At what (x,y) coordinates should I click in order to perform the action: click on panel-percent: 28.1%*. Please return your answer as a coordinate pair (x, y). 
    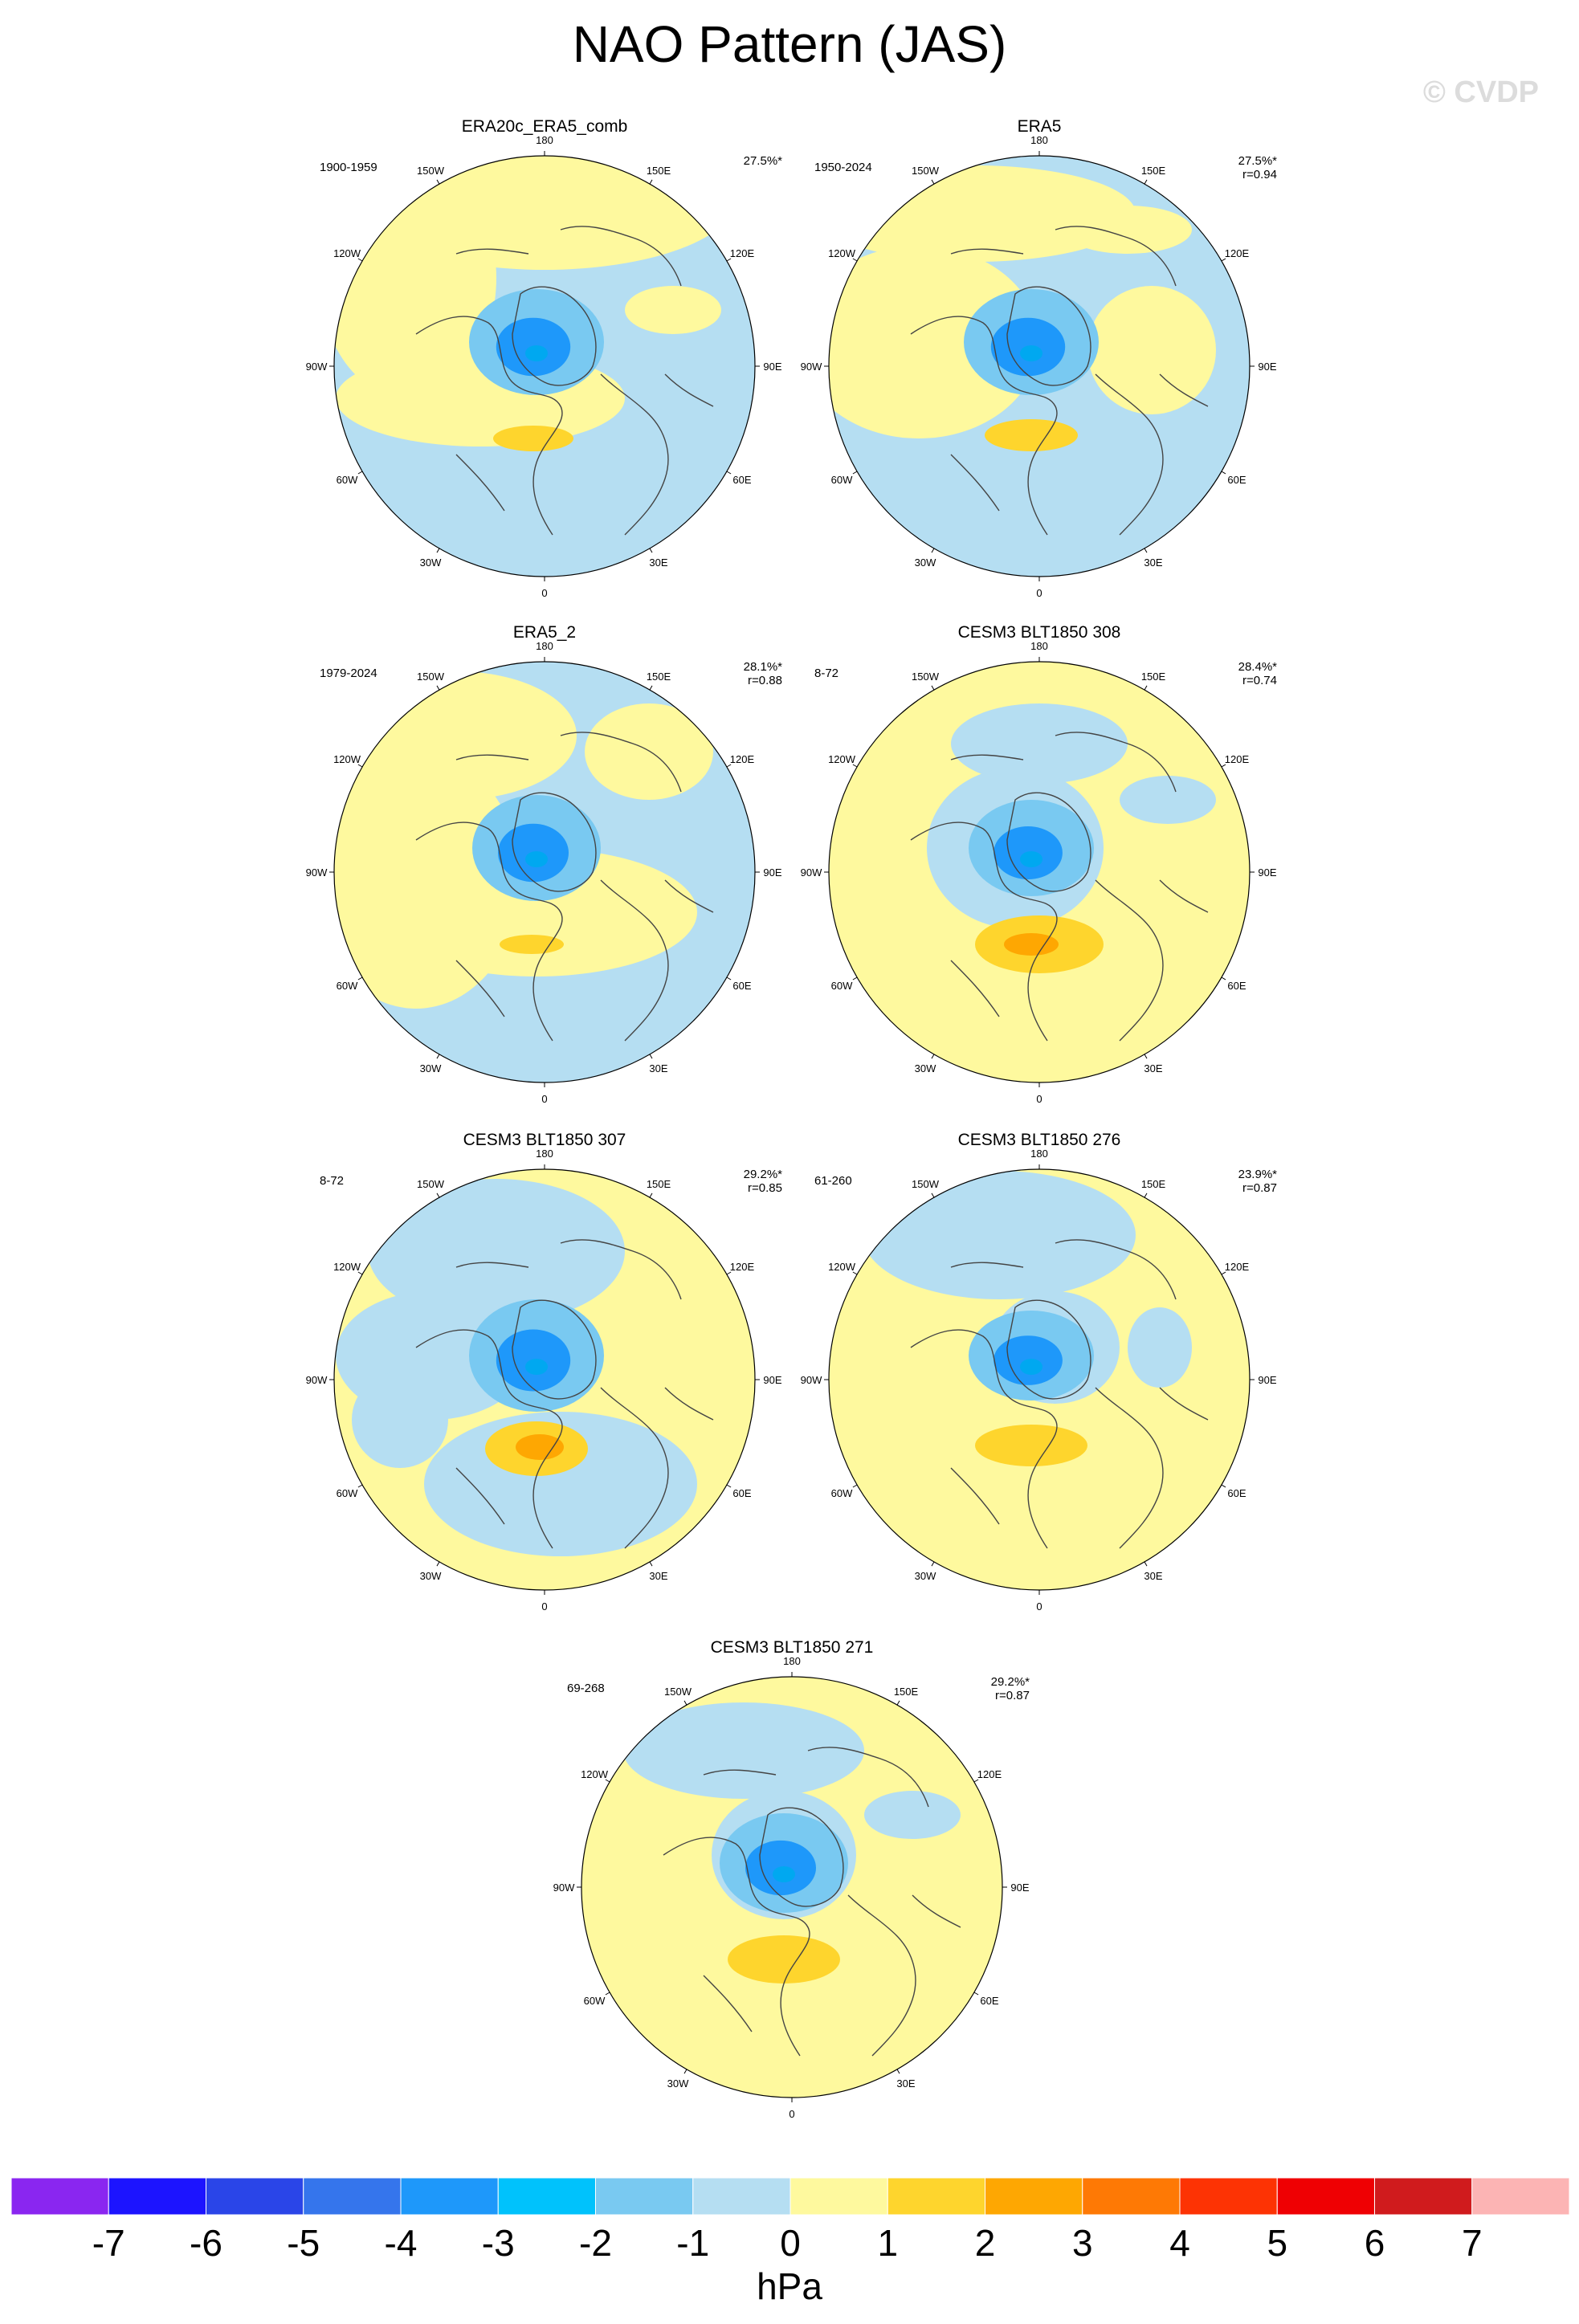
    Looking at the image, I should click on (762, 667).